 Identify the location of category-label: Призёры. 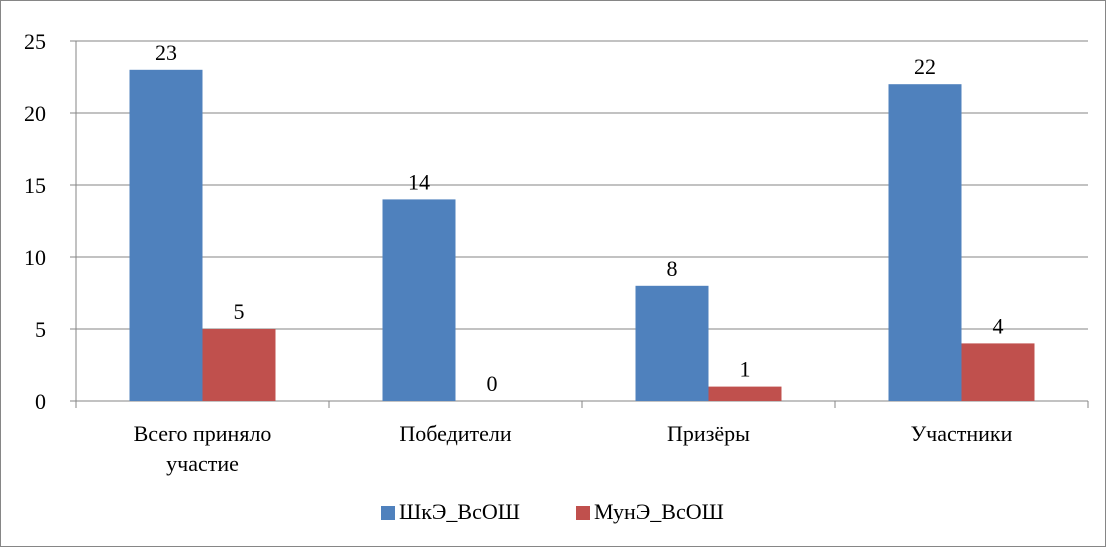
(708, 433).